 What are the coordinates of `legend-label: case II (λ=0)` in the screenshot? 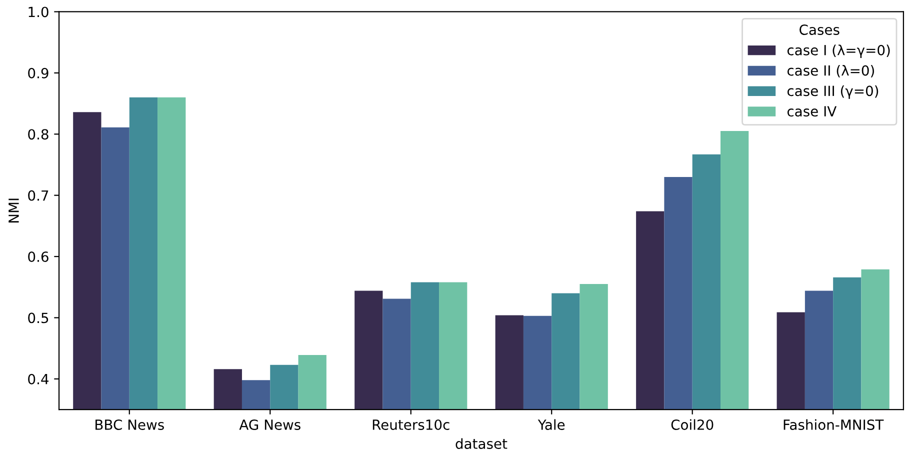 It's located at (830, 71).